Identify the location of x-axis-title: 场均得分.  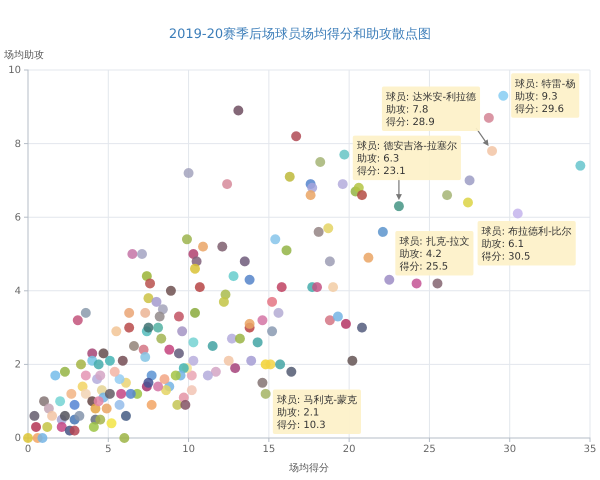
(308, 468).